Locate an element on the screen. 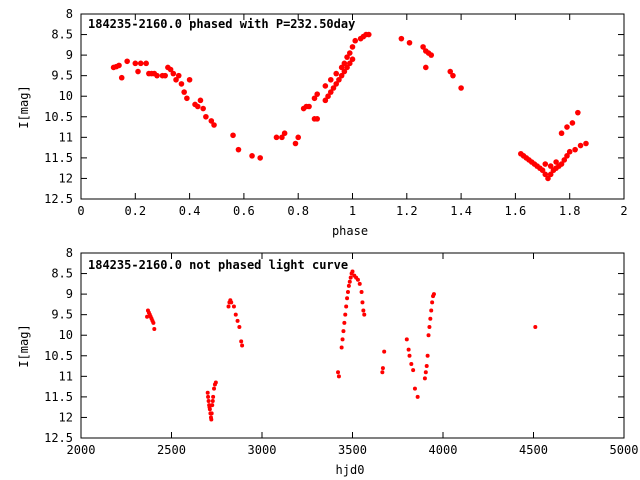  x-tick-label: 1.8 is located at coordinates (570, 211).